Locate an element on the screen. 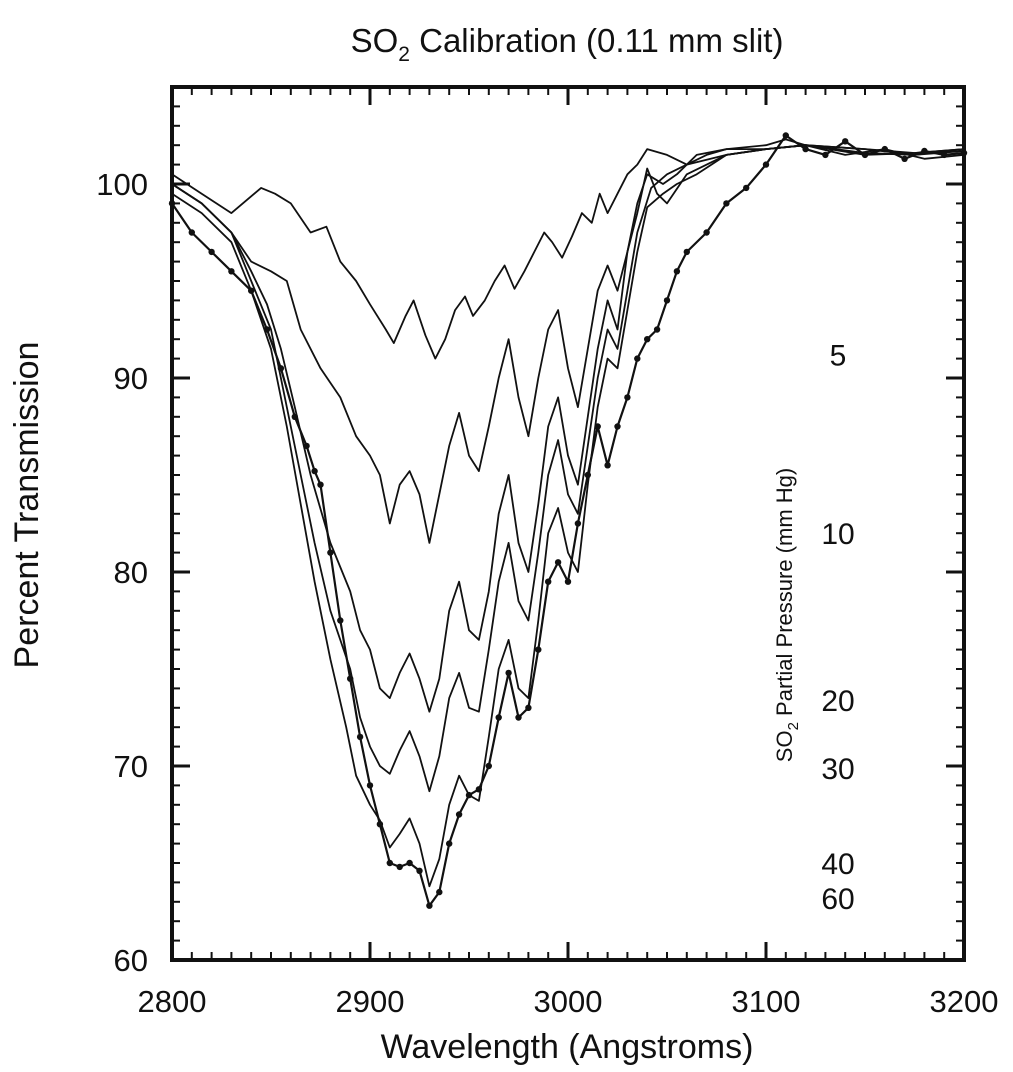  pressure-axis-label-subscript: 2 is located at coordinates (793, 726).